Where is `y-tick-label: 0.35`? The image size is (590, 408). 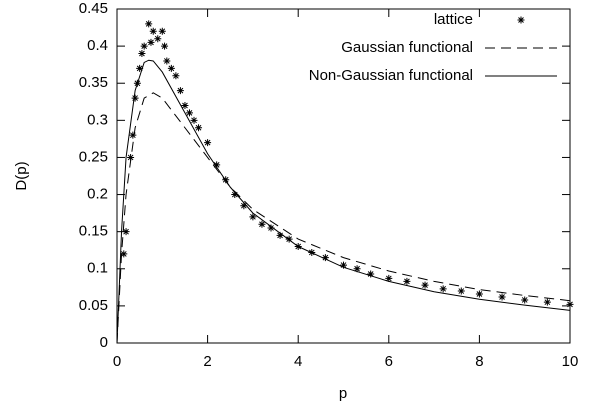
y-tick-label: 0.35 is located at coordinates (93, 82).